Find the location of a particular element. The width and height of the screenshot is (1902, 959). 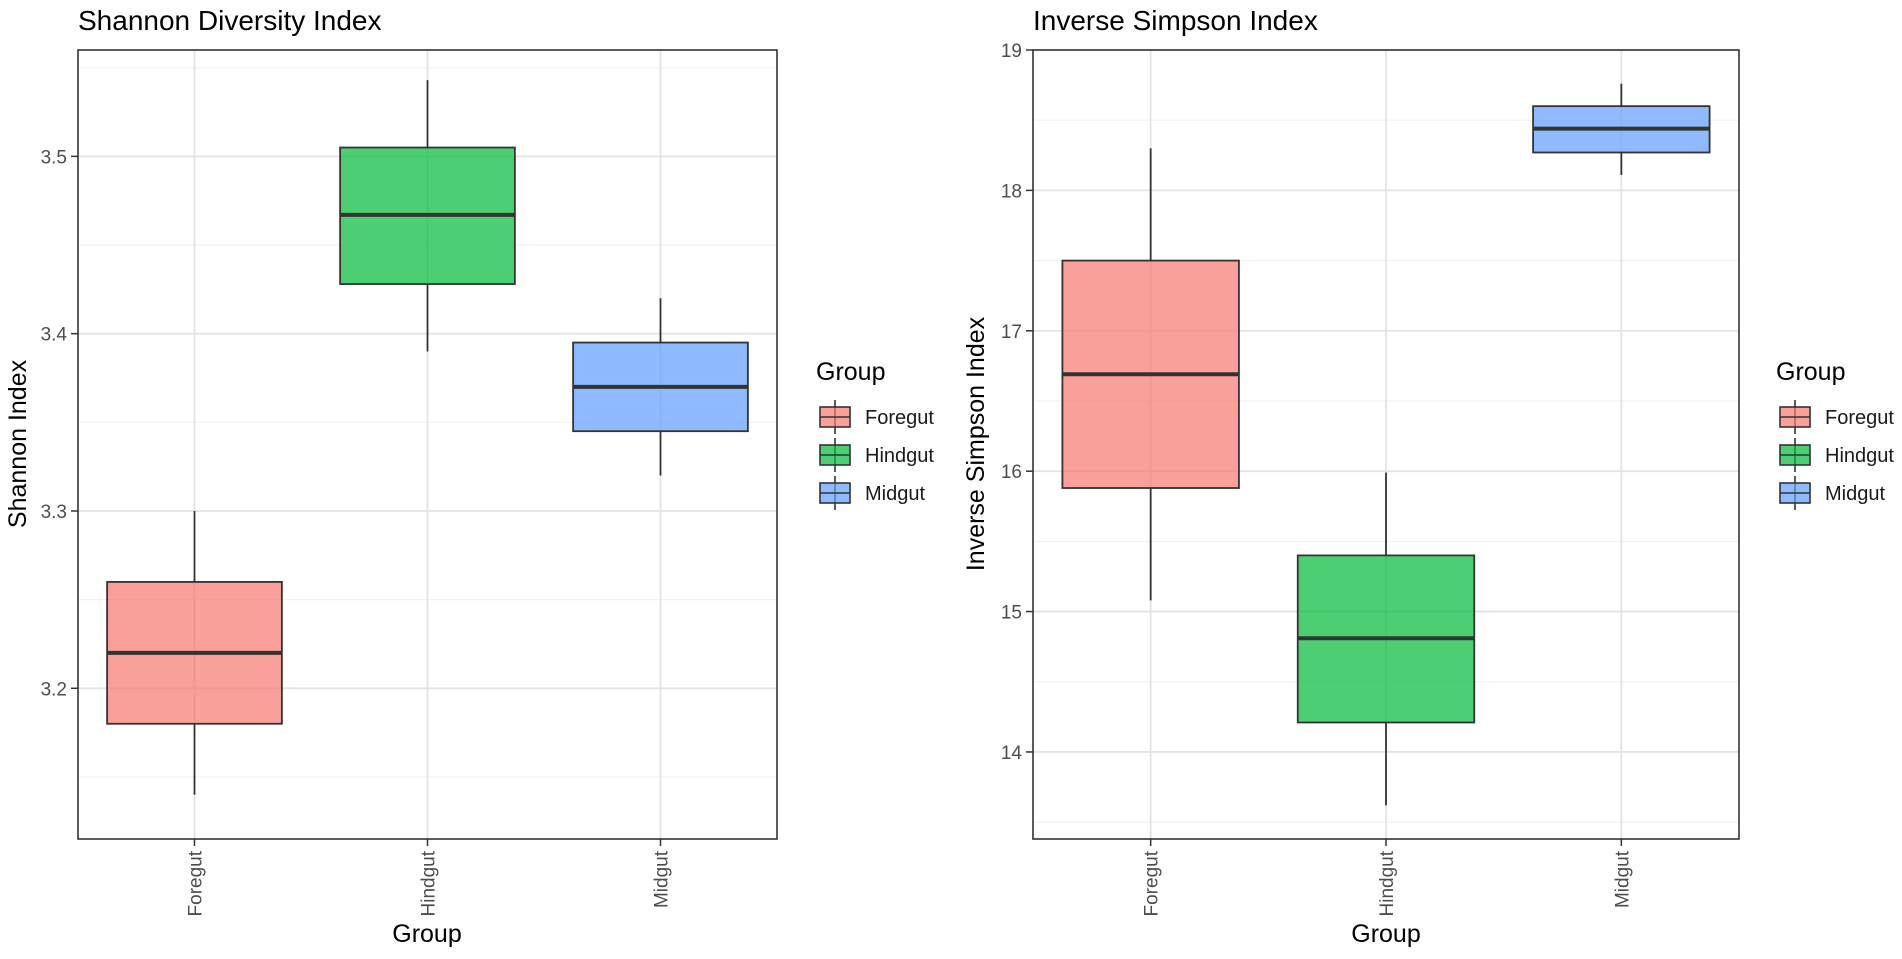

invsimpson-y-tick-label: 15 is located at coordinates (1011, 613).